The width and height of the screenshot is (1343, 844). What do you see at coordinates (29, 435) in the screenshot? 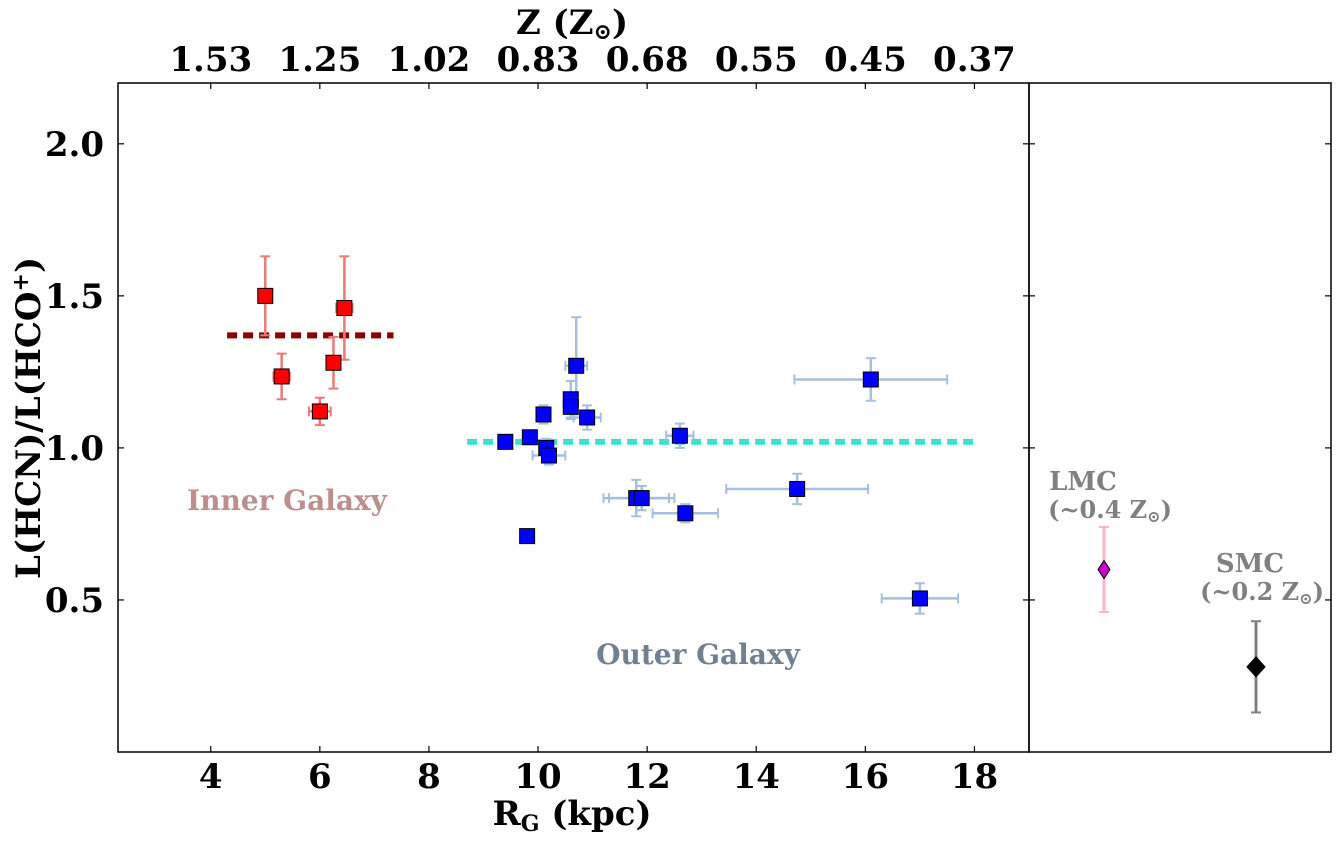
I see `y-axis-title-main: L(HCN)/L(HCO` at bounding box center [29, 435].